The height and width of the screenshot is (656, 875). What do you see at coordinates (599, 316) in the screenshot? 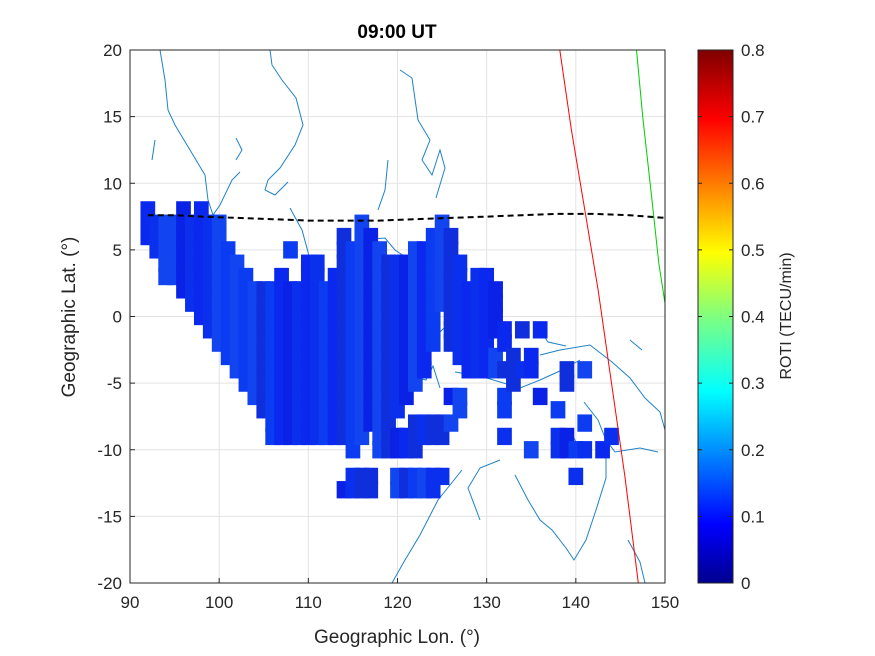
I see `red-track-line` at bounding box center [599, 316].